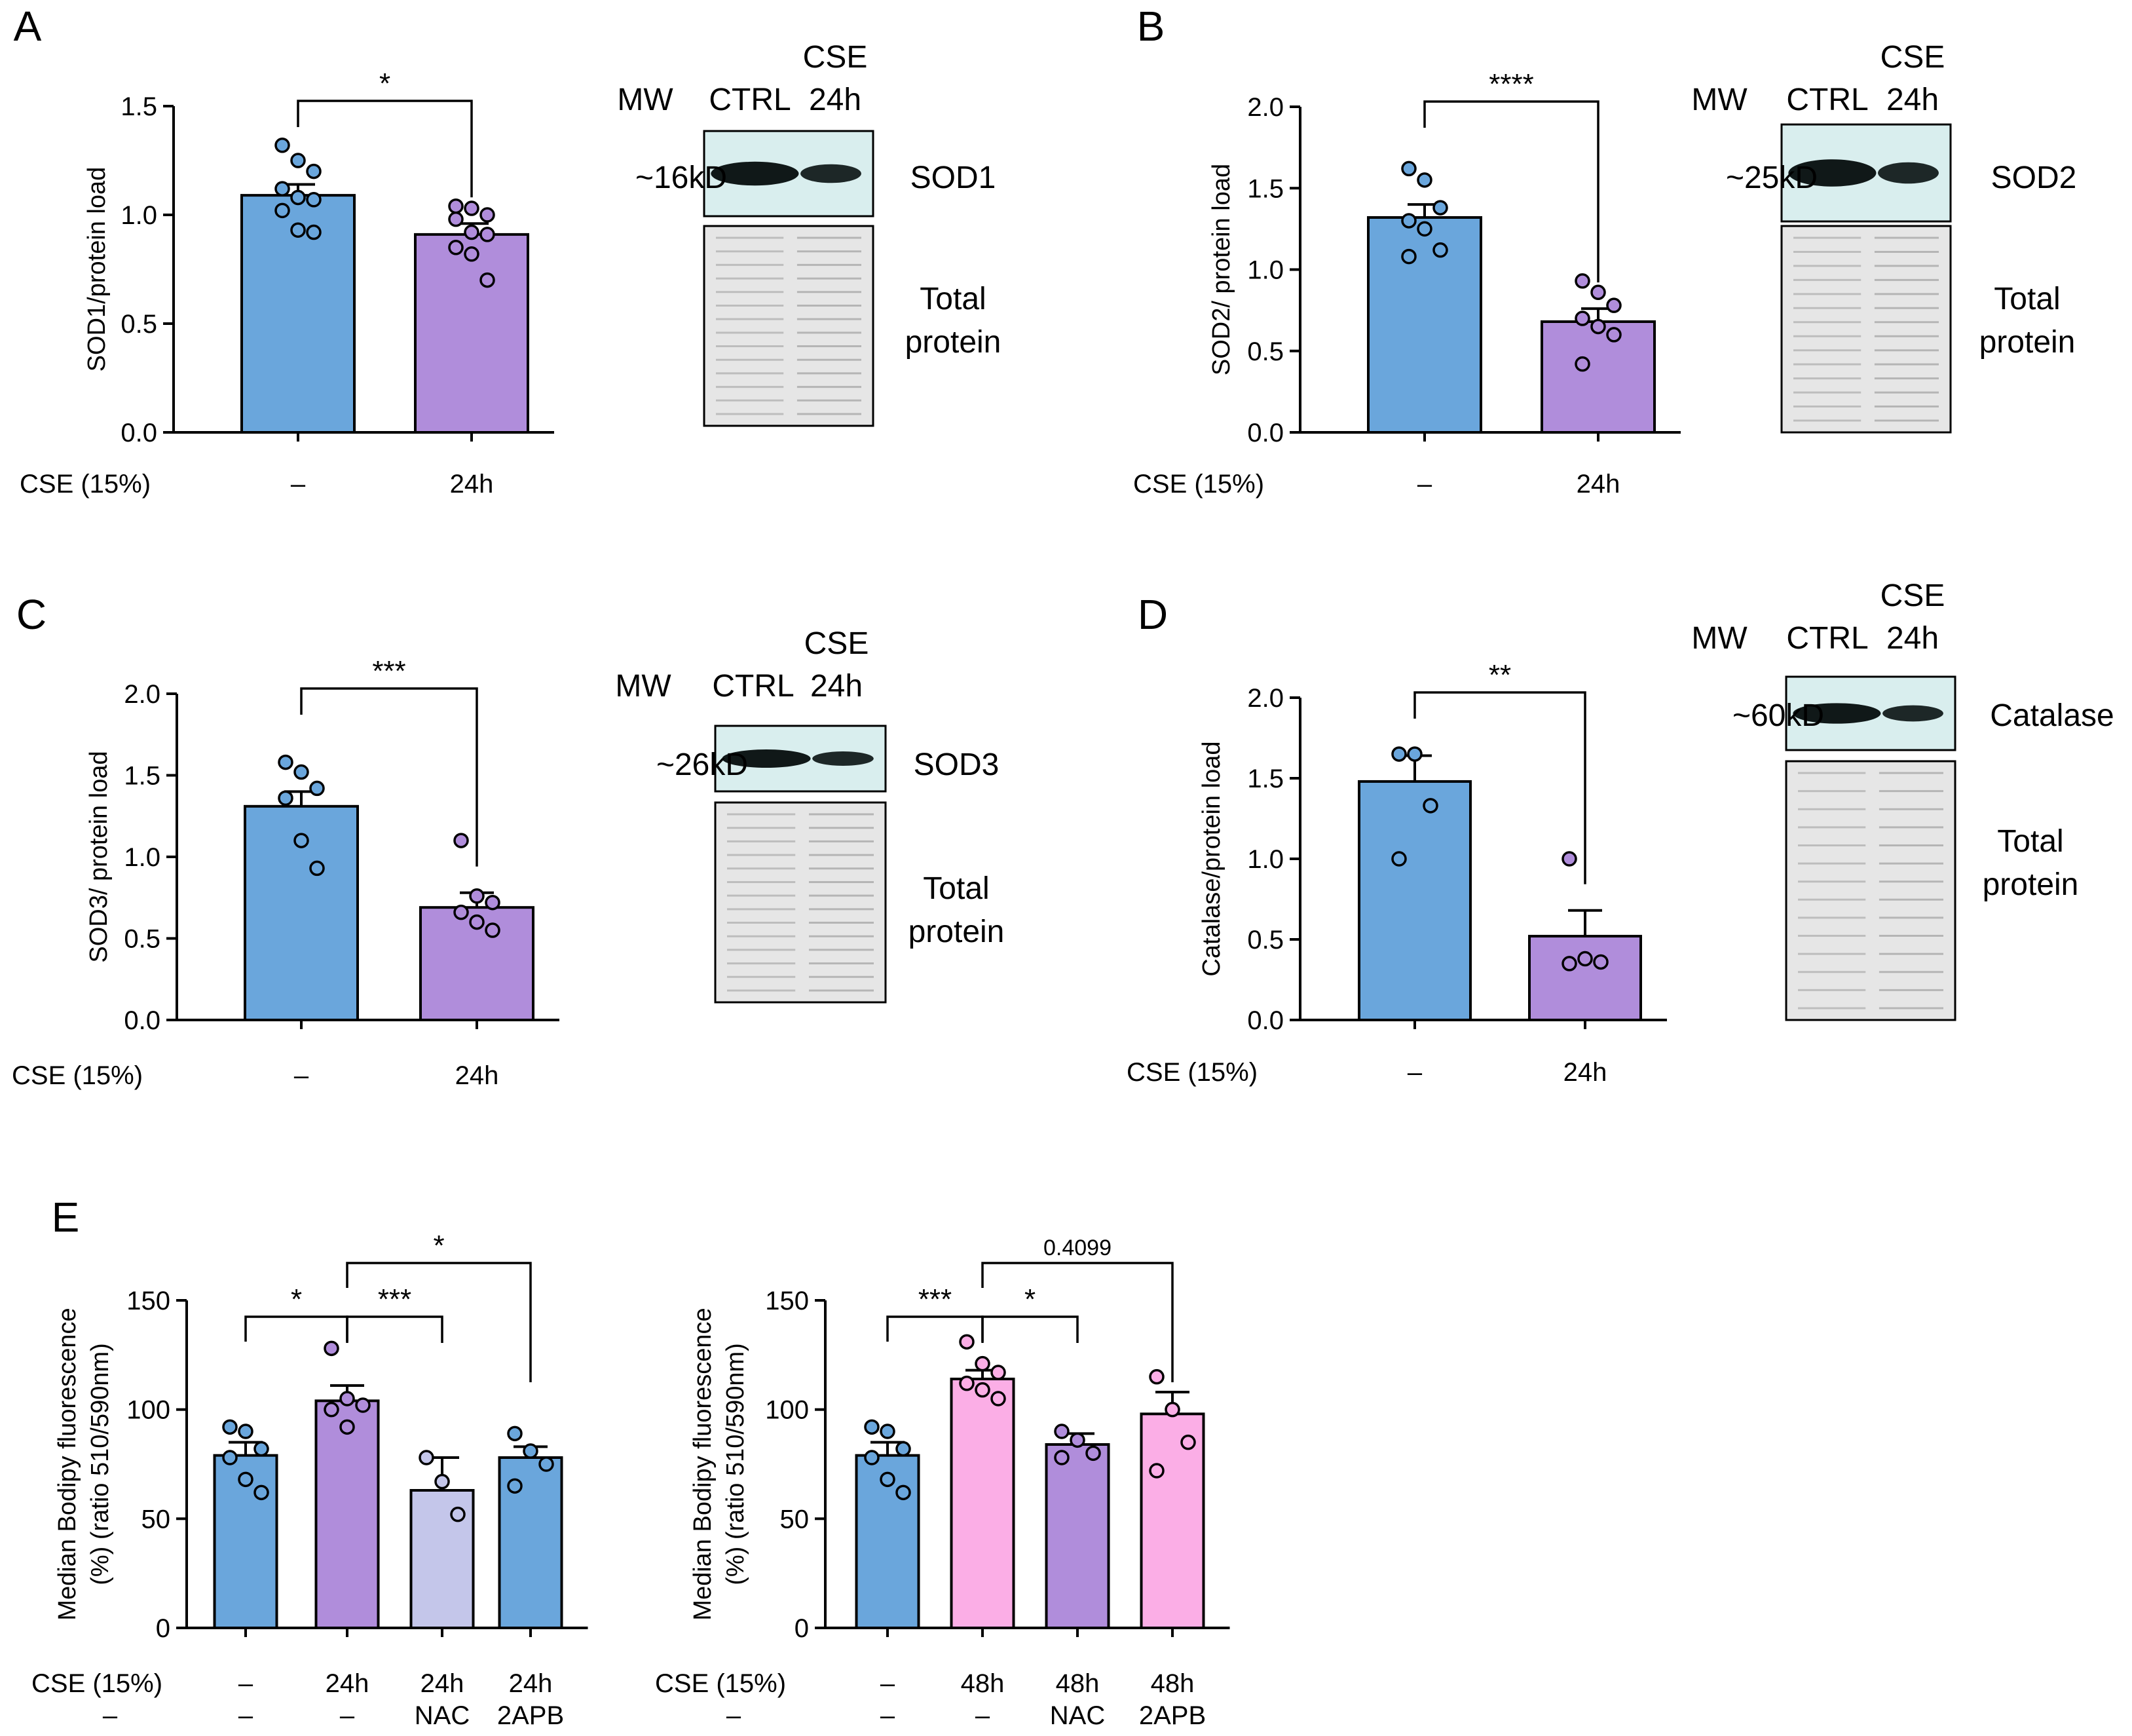 The height and width of the screenshot is (1736, 2132). Describe the element at coordinates (388, 671) in the screenshot. I see `significance-label: ***` at that location.